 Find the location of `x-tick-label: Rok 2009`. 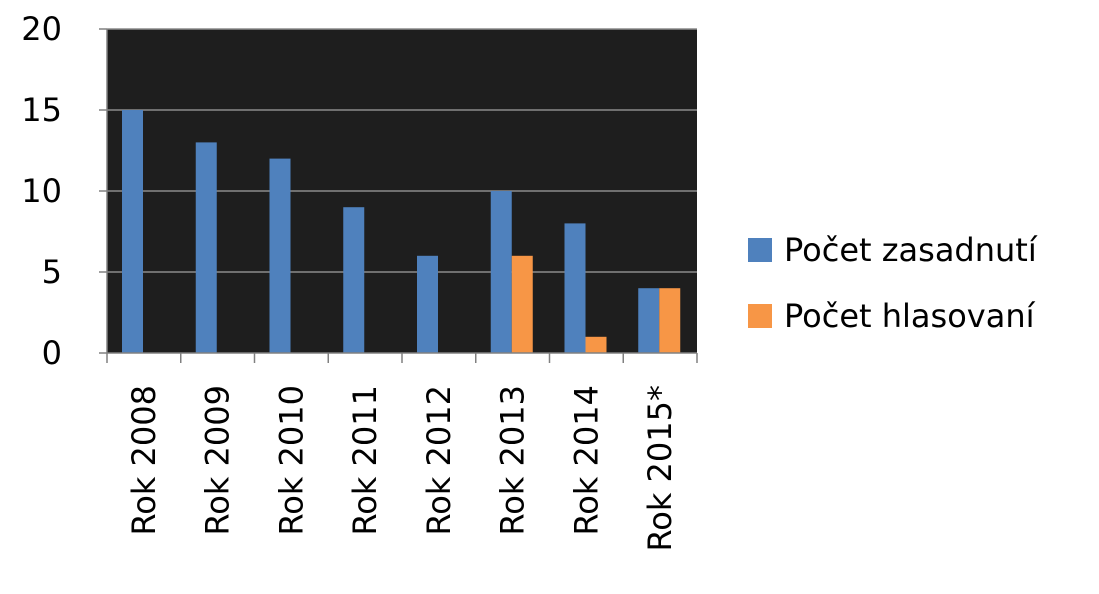

x-tick-label: Rok 2009 is located at coordinates (218, 460).